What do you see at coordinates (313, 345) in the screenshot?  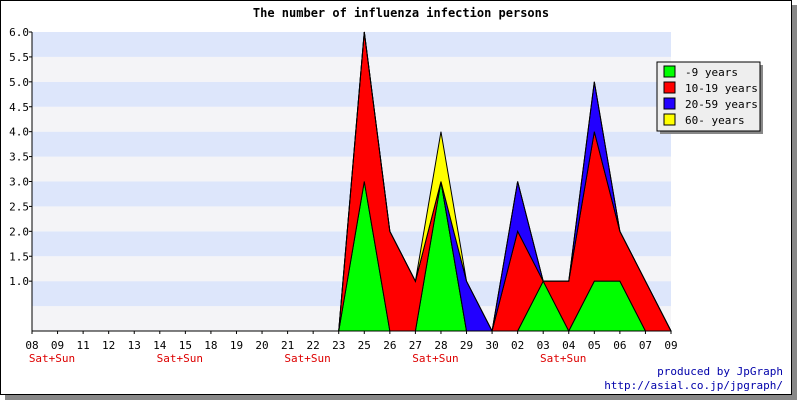 I see `x-tick-label: 22` at bounding box center [313, 345].